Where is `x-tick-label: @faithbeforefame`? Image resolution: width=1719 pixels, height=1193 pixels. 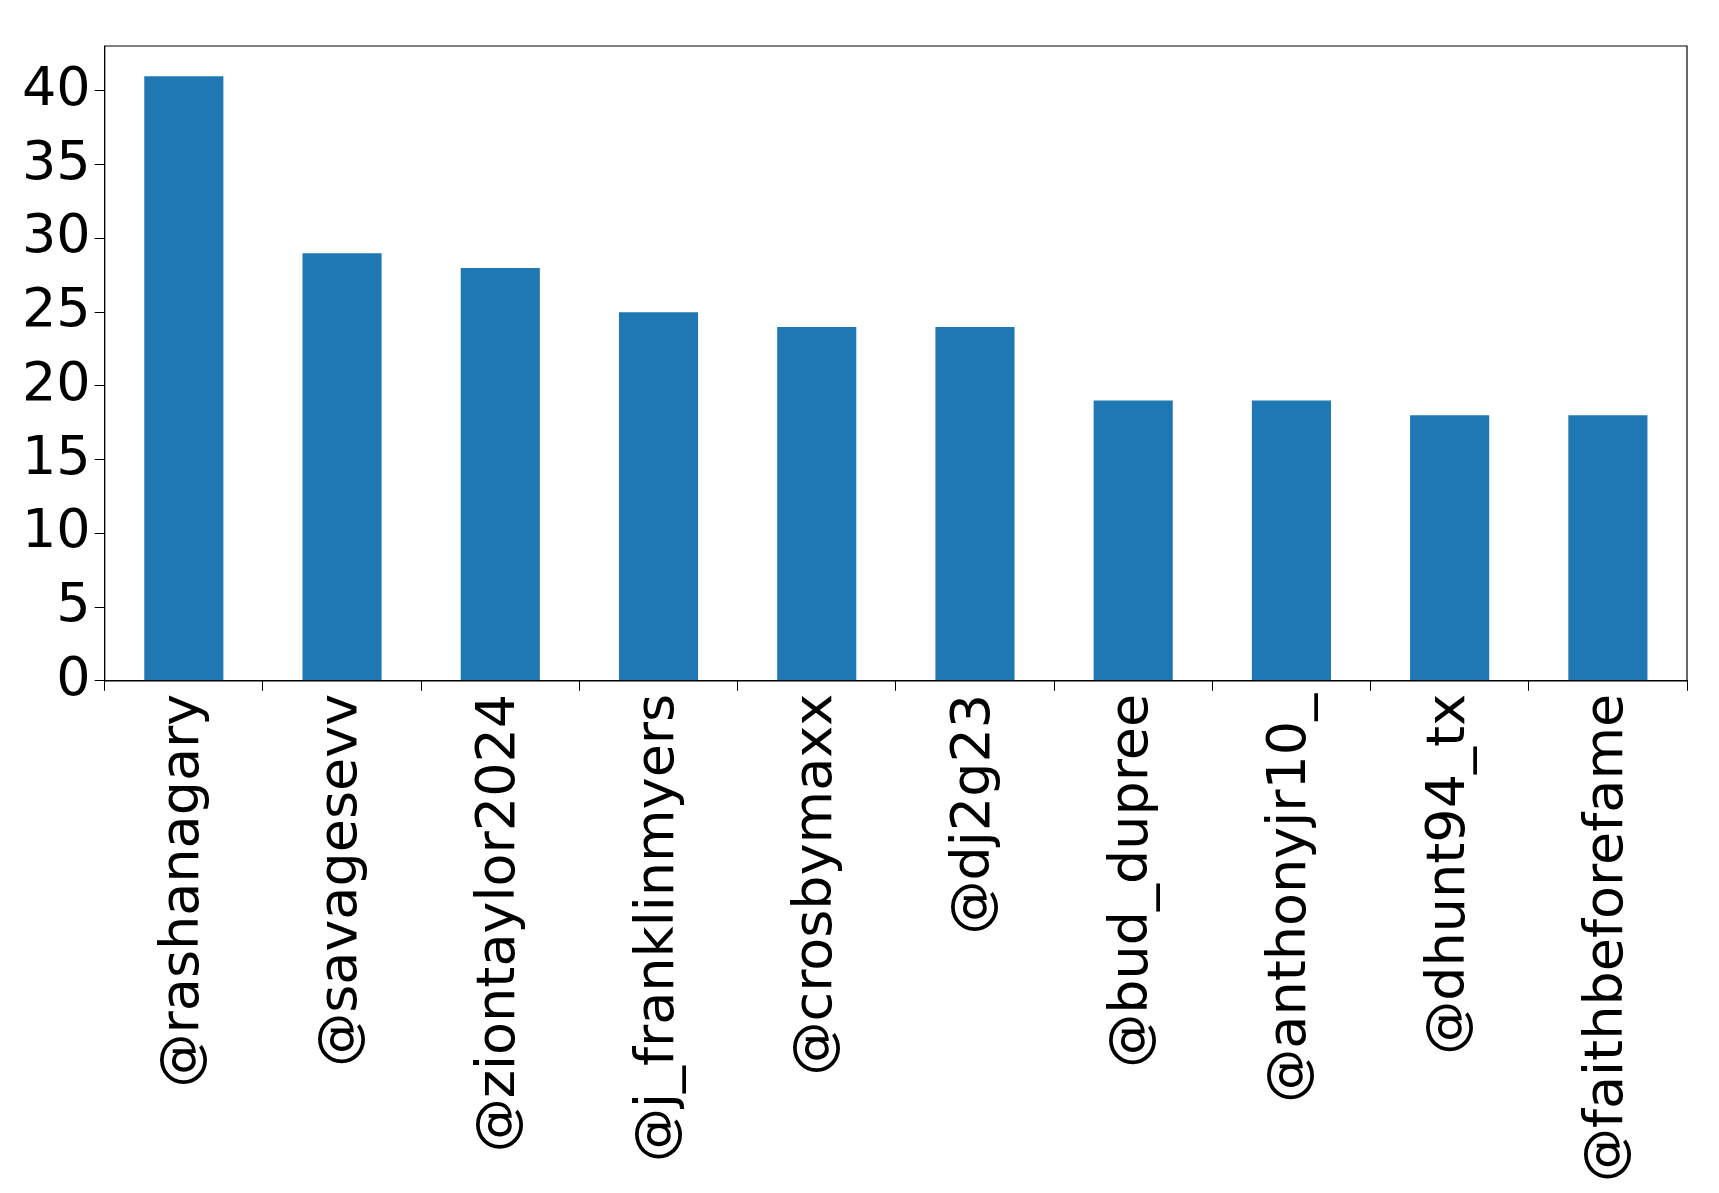 x-tick-label: @faithbeforefame is located at coordinates (1603, 937).